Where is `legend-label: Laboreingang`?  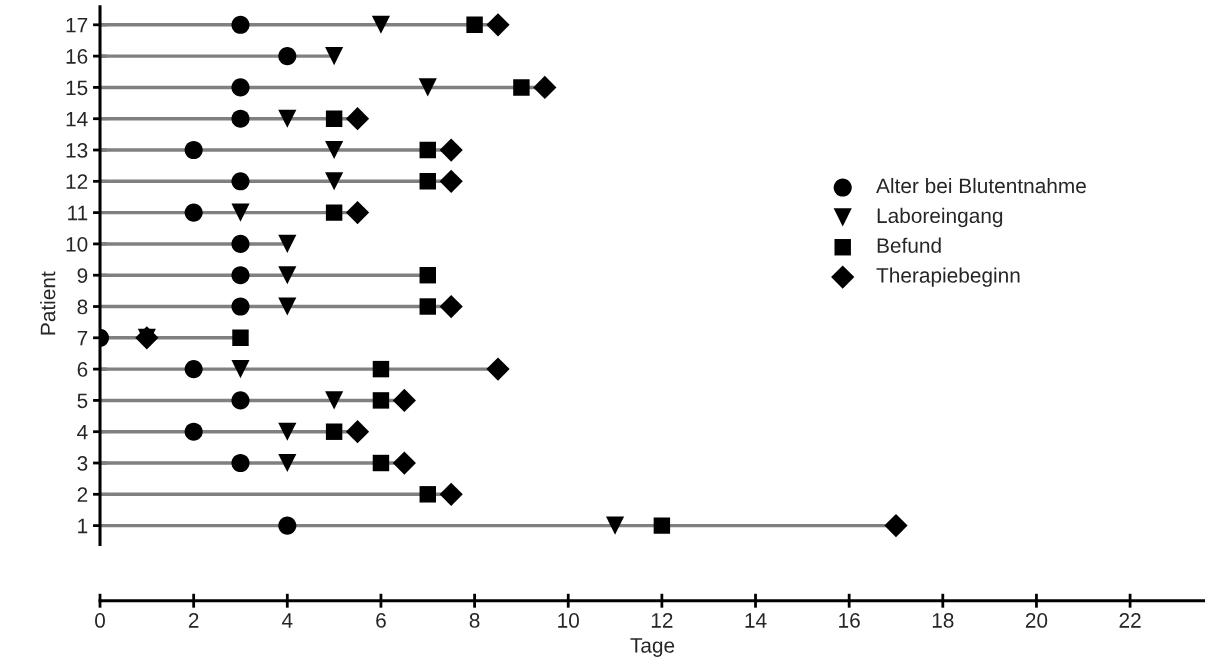
legend-label: Laboreingang is located at coordinates (940, 217).